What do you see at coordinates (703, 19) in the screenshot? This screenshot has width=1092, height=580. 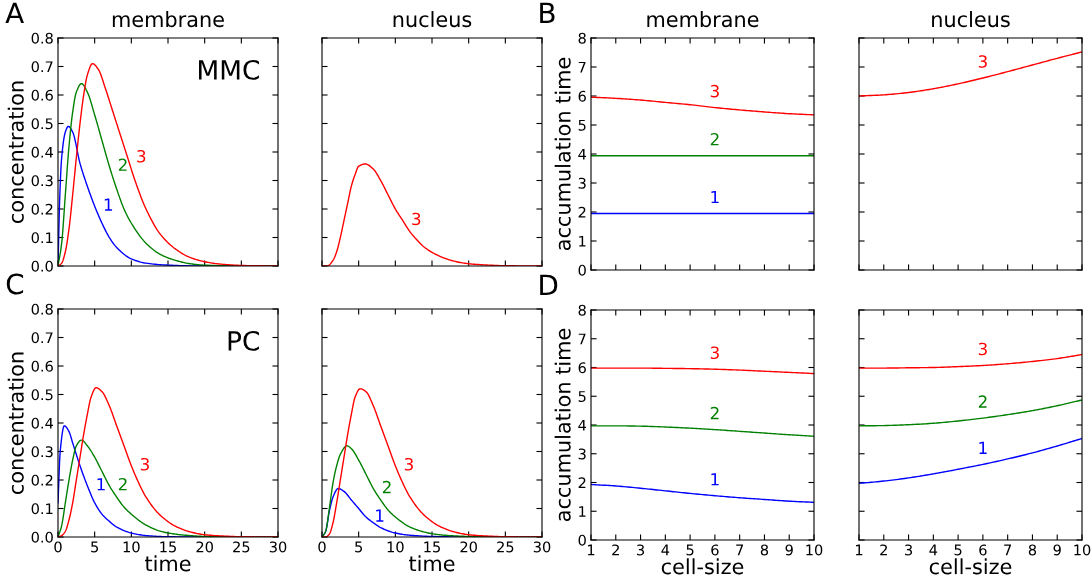 I see `chart-title: membrane` at bounding box center [703, 19].